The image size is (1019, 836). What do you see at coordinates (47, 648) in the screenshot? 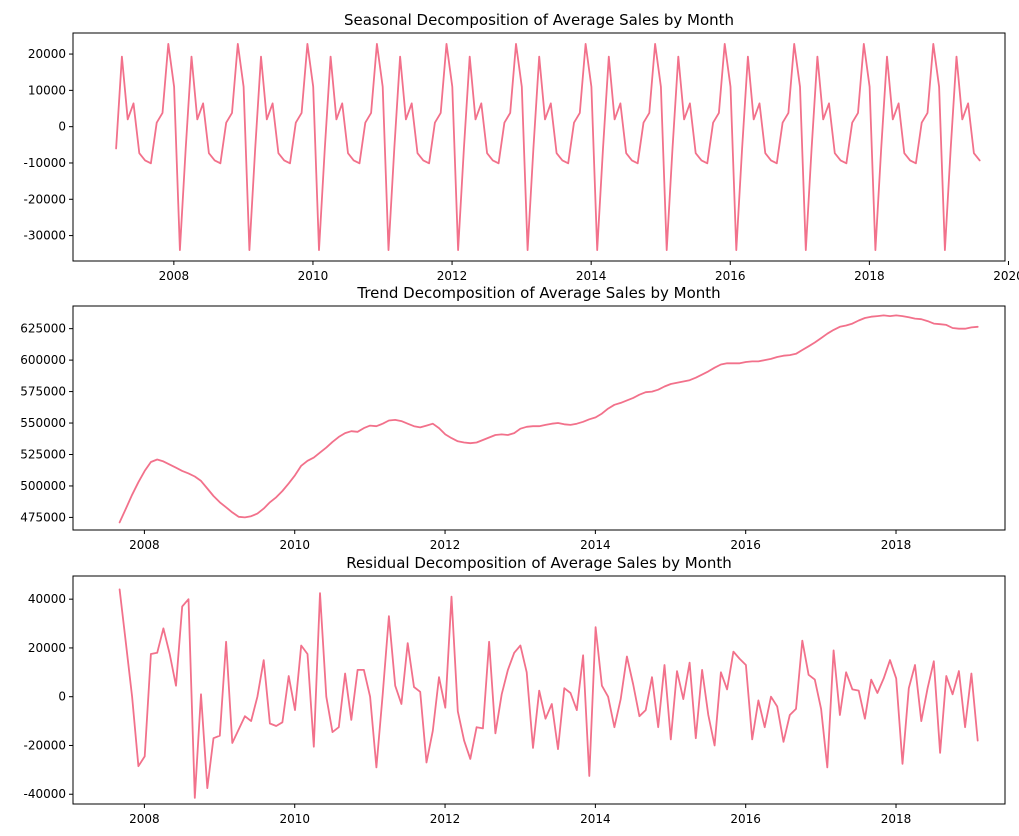
I see `residual-y-tick-label: 20000` at bounding box center [47, 648].